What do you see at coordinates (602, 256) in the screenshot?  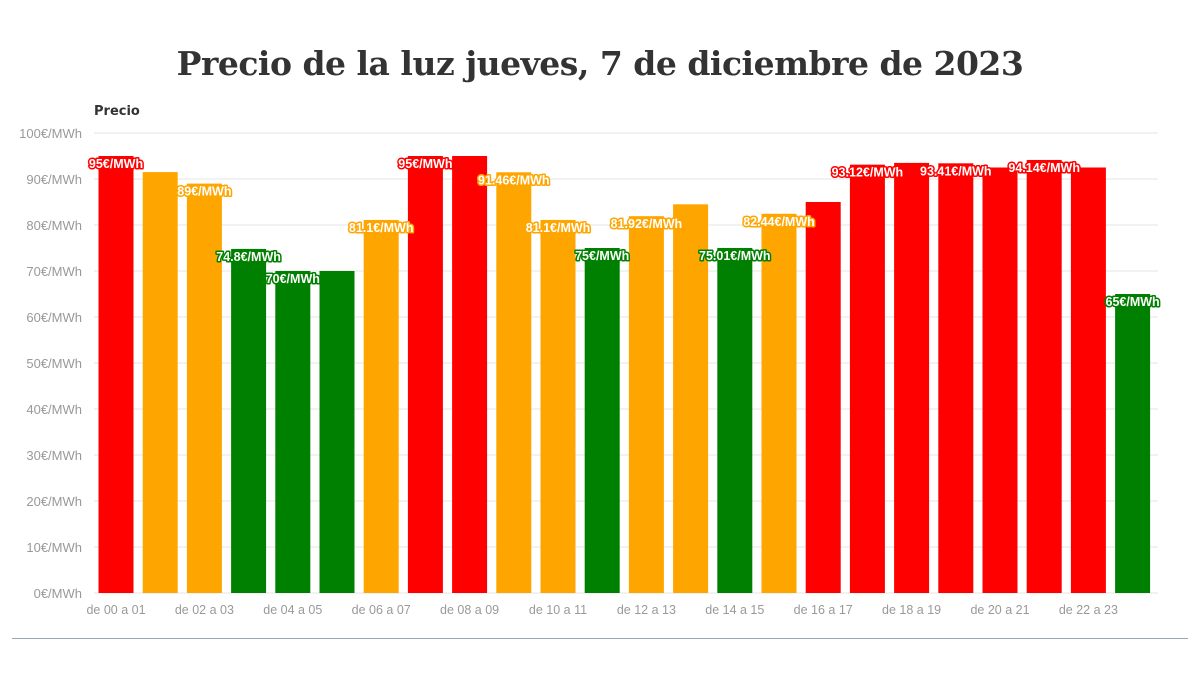 I see `data-label: 75€/MWh` at bounding box center [602, 256].